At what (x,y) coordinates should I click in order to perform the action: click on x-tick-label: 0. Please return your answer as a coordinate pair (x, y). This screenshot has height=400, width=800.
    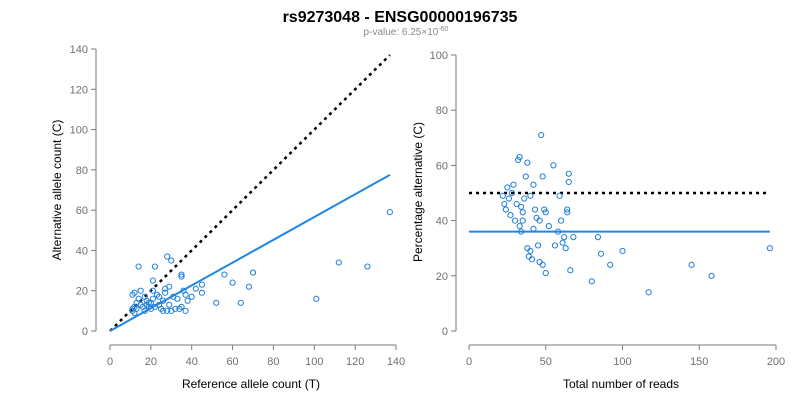
    Looking at the image, I should click on (110, 362).